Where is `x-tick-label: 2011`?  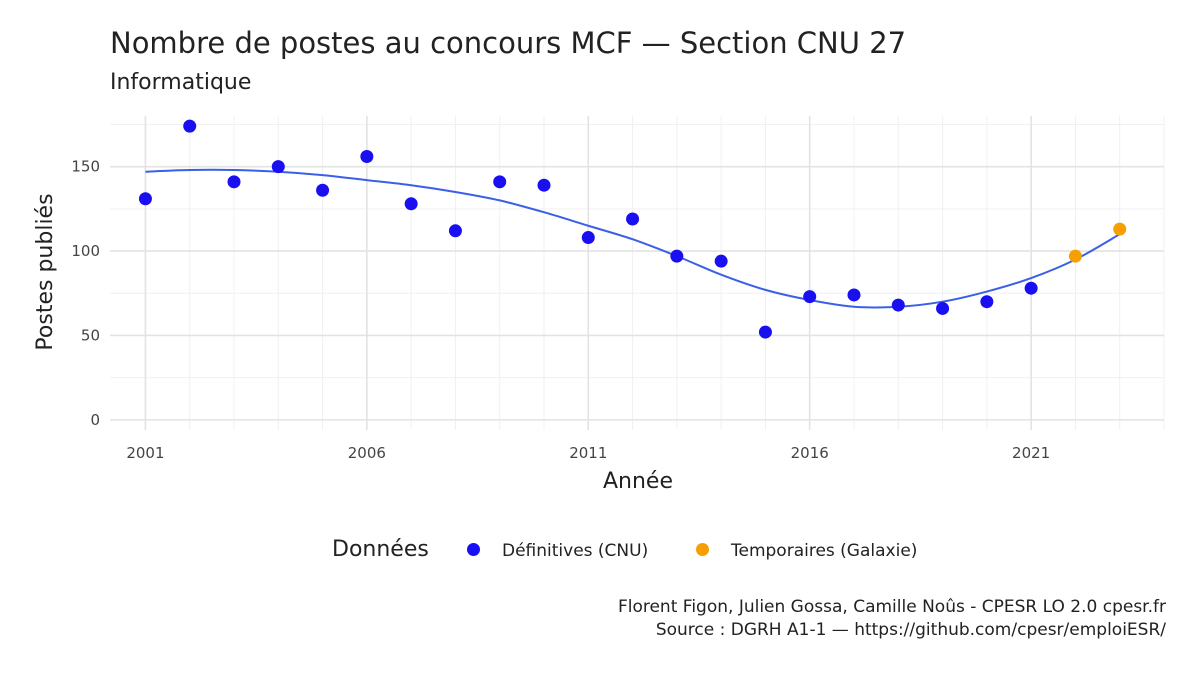
x-tick-label: 2011 is located at coordinates (588, 453).